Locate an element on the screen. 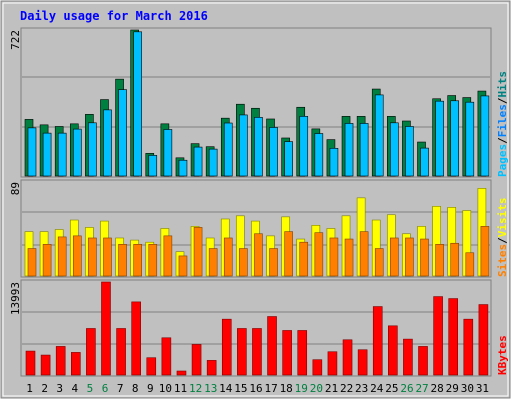  legend-sites: Sites is located at coordinates (502, 260).